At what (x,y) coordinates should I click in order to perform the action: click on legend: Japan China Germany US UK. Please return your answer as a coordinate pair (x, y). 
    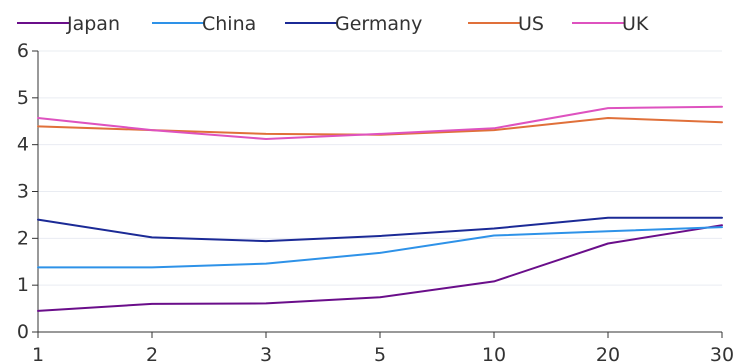
    Looking at the image, I should click on (333, 24).